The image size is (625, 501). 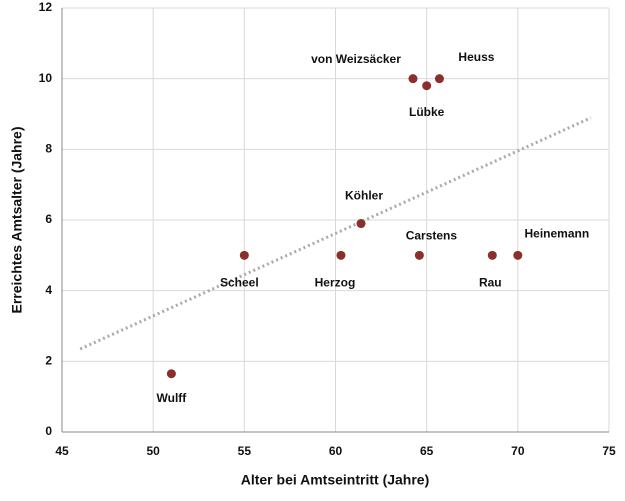 What do you see at coordinates (335, 480) in the screenshot?
I see `x-axis-title: Alter bei Amtseintritt (Jahre)` at bounding box center [335, 480].